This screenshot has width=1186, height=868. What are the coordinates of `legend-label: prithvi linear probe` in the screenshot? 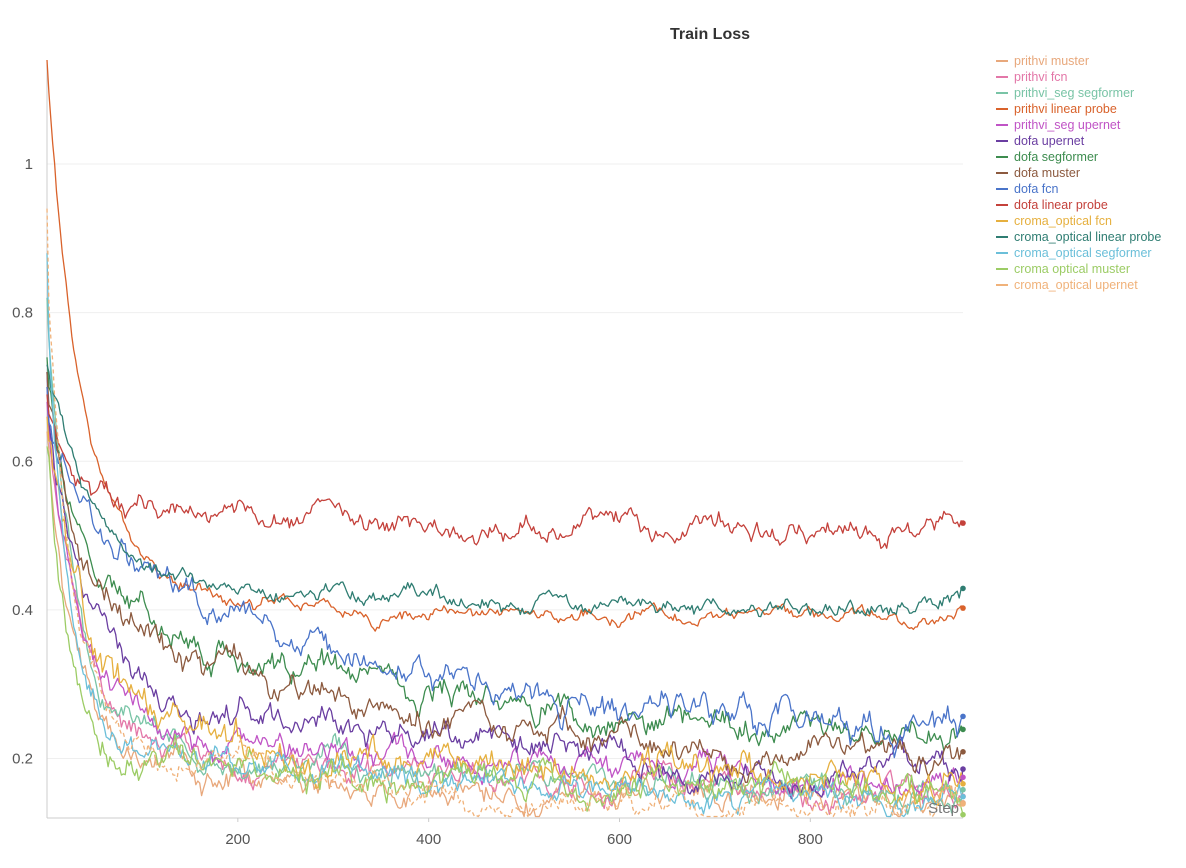 It's located at (1065, 109).